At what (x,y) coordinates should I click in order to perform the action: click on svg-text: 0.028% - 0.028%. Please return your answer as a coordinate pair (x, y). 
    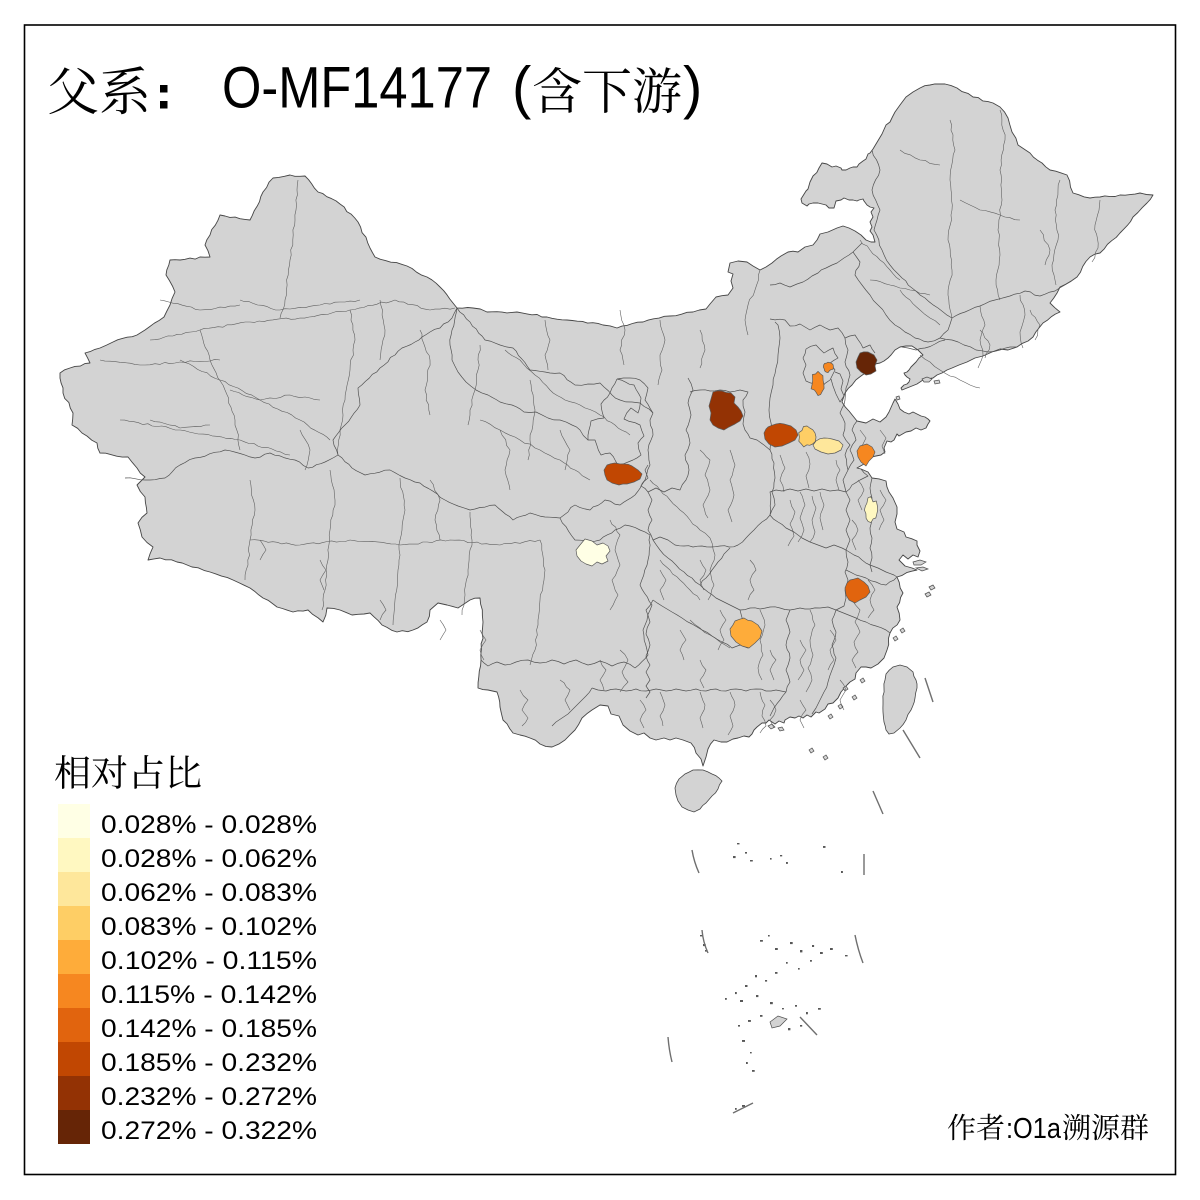
    Looking at the image, I should click on (209, 825).